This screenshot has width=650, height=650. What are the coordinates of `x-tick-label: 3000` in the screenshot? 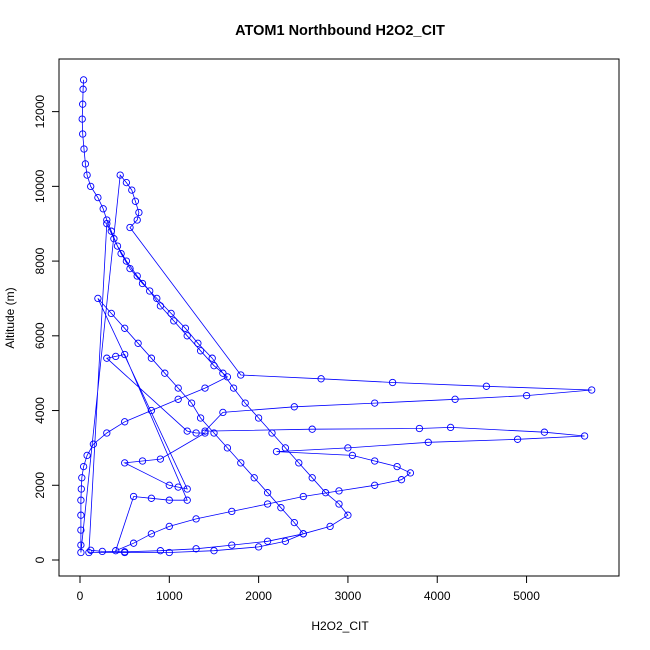 It's located at (348, 596).